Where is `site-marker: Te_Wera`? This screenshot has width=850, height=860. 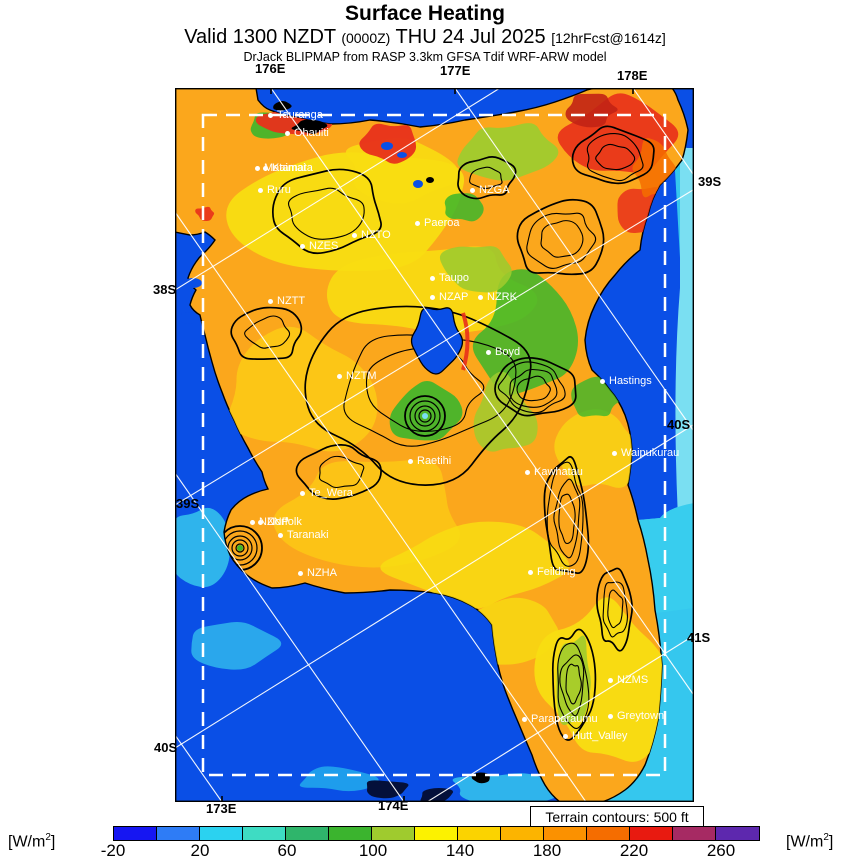 site-marker: Te_Wera is located at coordinates (326, 493).